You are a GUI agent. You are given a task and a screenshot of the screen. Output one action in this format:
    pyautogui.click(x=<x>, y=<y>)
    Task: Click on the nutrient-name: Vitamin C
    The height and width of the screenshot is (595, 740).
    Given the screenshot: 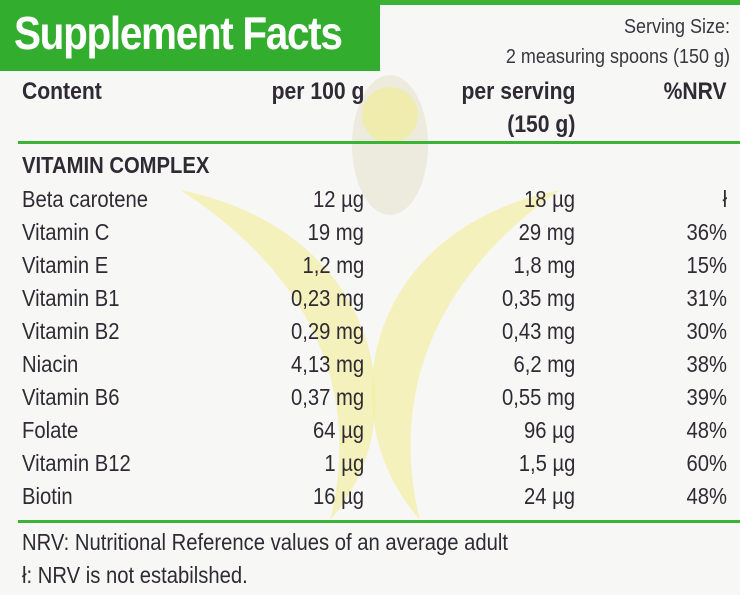 What is the action you would take?
    pyautogui.click(x=66, y=232)
    